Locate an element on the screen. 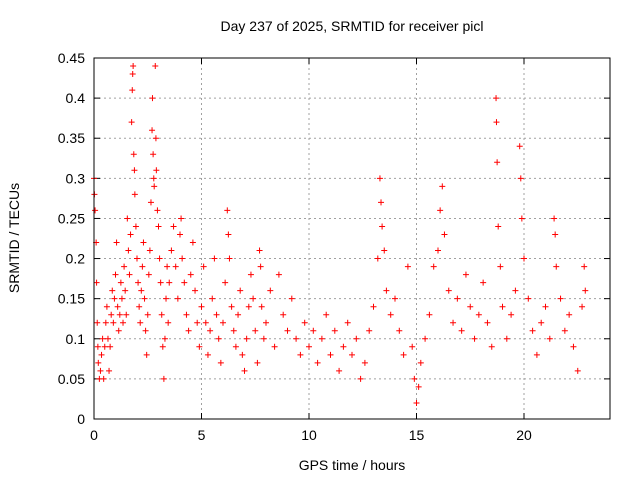 The height and width of the screenshot is (480, 640). y-tick-label: 0.45 is located at coordinates (71, 58).